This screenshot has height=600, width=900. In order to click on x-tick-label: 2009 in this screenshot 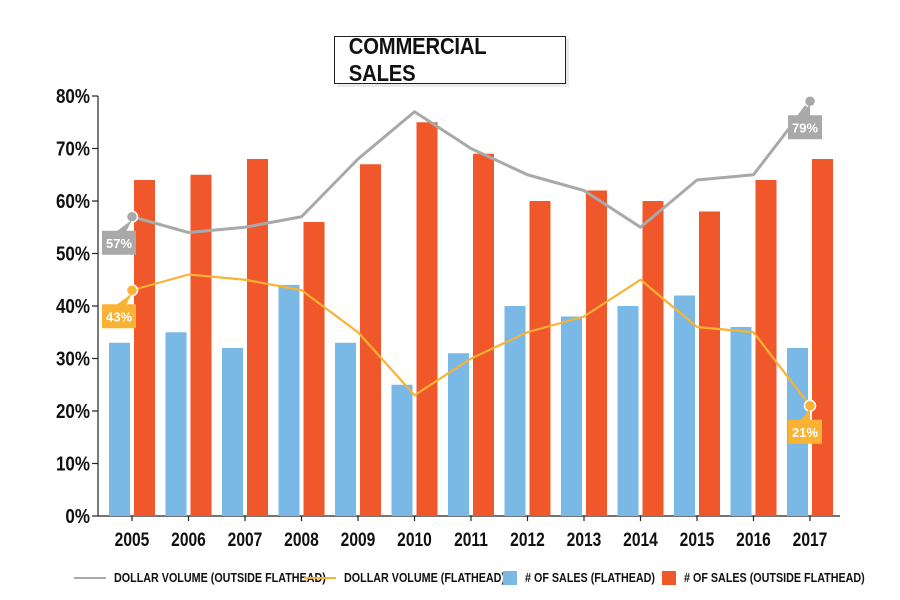, I will do `click(358, 540)`.